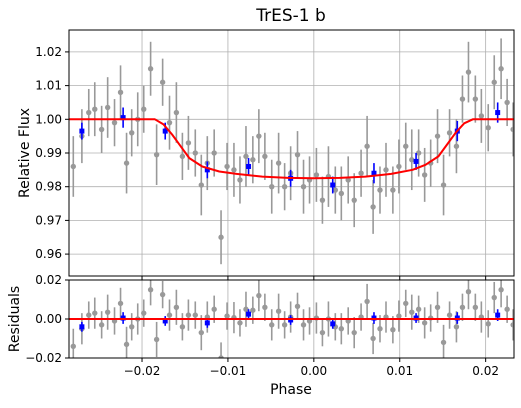 This screenshot has width=521, height=408. I want to click on flux-y-tick-label: 0.96, so click(48, 254).